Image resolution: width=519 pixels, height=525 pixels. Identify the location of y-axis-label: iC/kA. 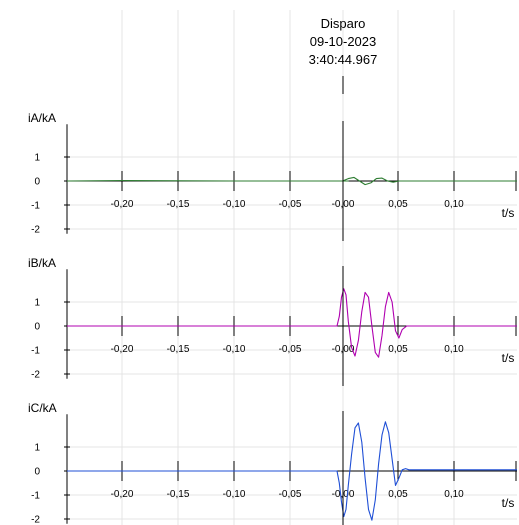
(42, 408).